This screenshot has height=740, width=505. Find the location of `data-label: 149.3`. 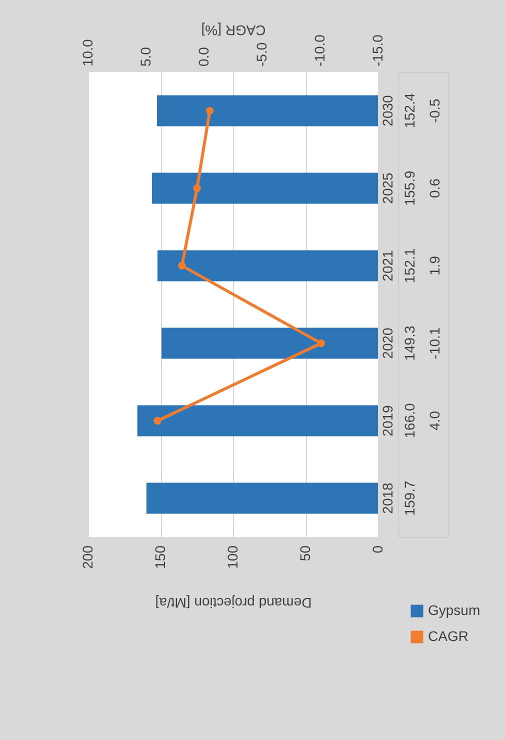

data-label: 149.3 is located at coordinates (410, 343).